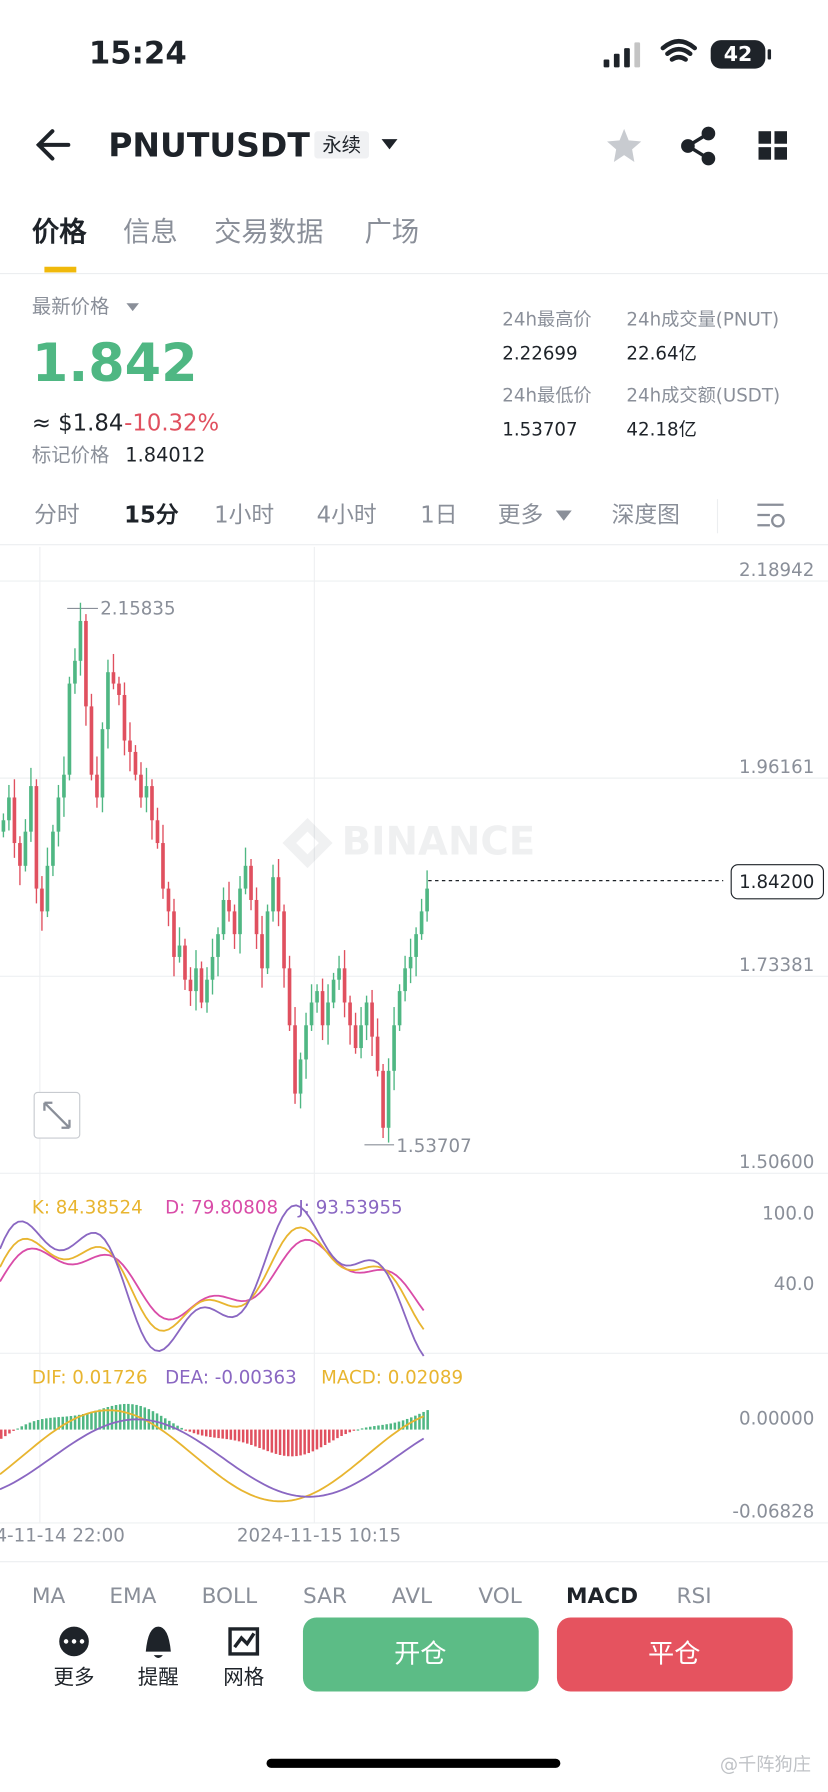  Describe the element at coordinates (624, 145) in the screenshot. I see `favorite` at that location.